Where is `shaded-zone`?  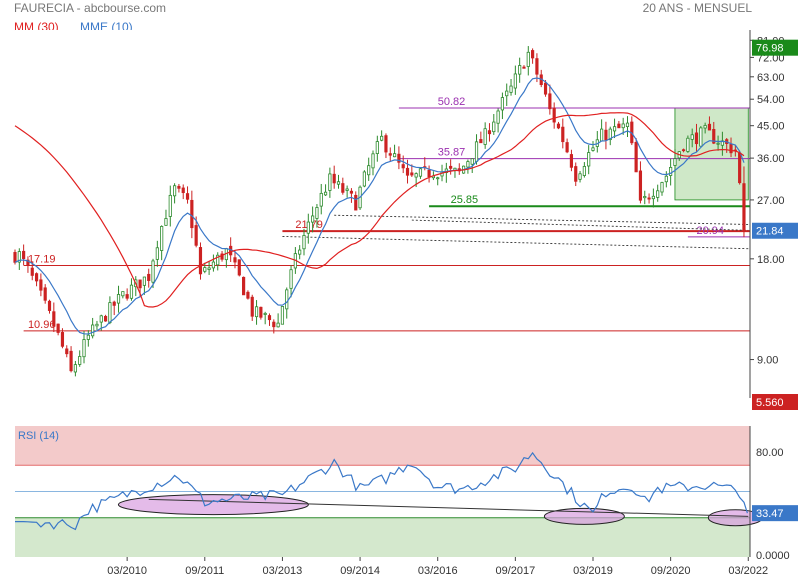 shaded-zone is located at coordinates (711, 154).